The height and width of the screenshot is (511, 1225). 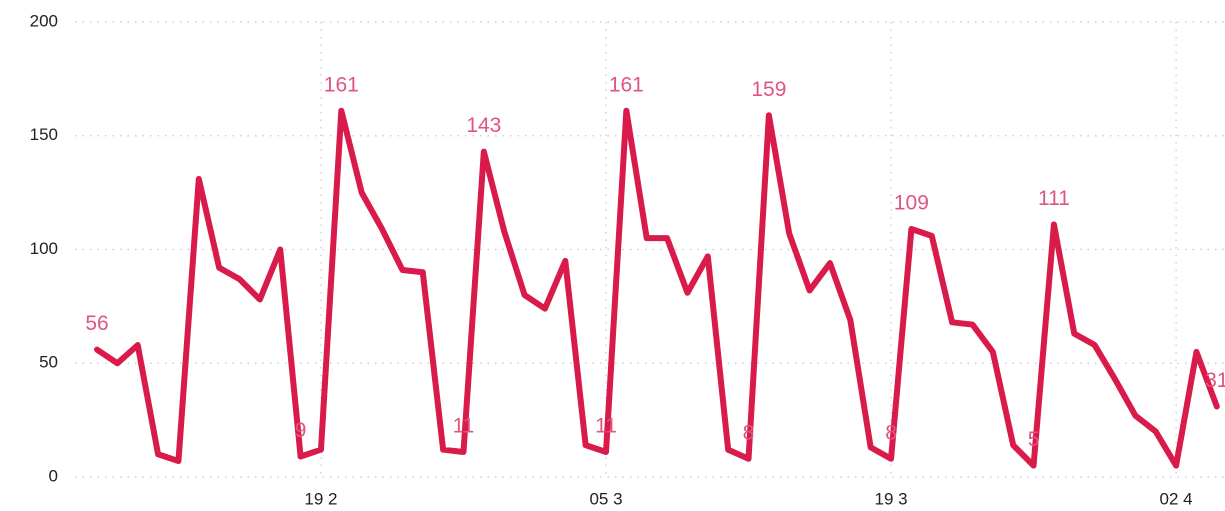 I want to click on x-tick-label: 02 4, so click(x=1176, y=498).